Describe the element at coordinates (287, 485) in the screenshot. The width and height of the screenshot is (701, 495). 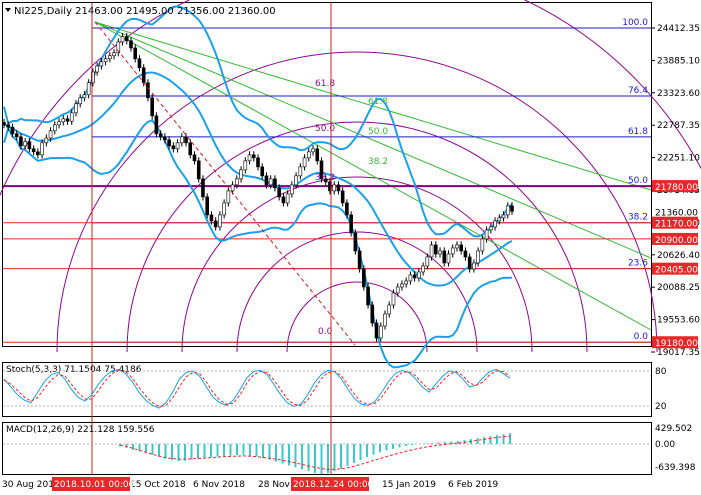
I see `time-axis-label: 28 Nov 2018` at that location.